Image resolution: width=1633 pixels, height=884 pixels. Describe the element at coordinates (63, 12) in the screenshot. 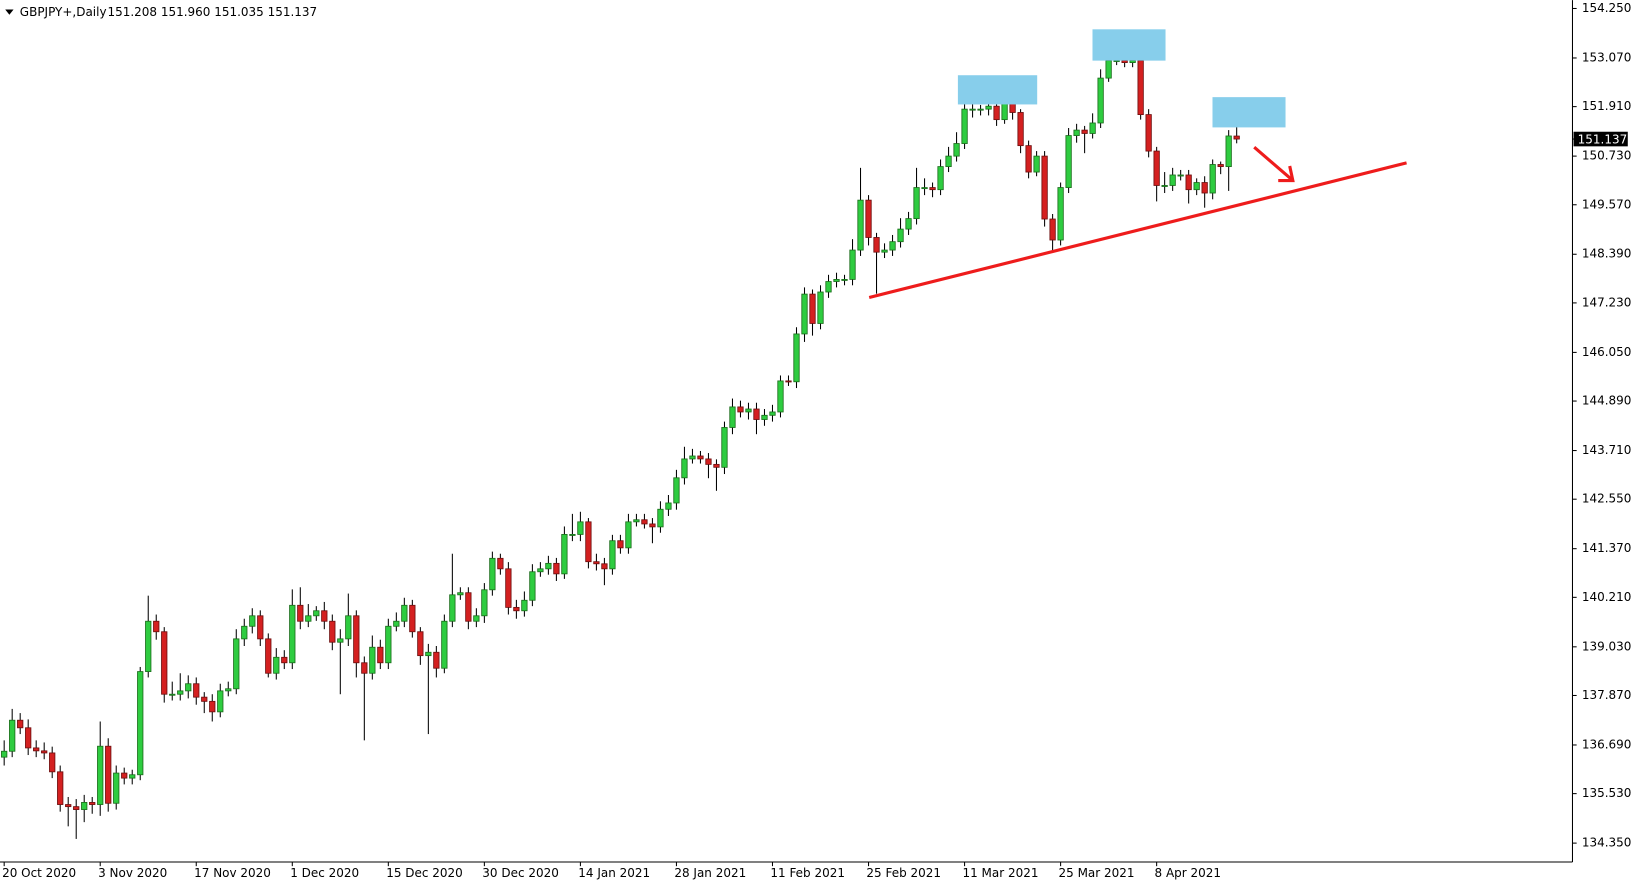

I see `symbol-title: GBPJPY+,Daily` at that location.